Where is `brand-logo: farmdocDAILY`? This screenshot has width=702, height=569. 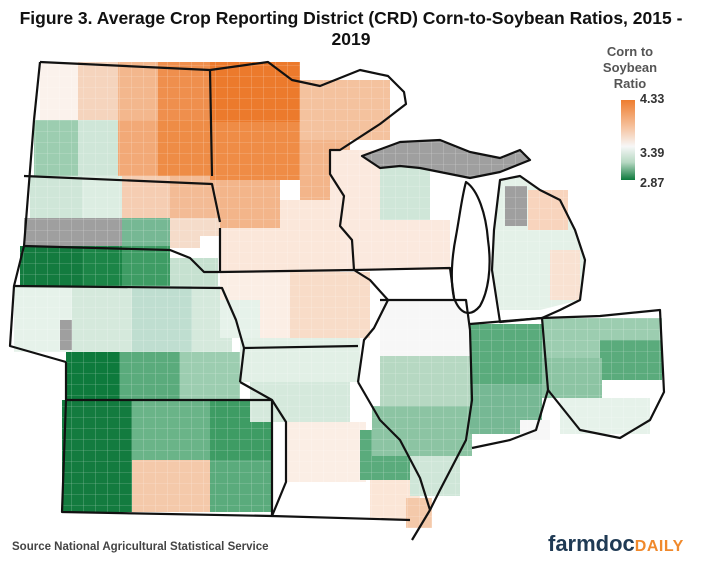
brand-logo: farmdocDAILY is located at coordinates (616, 544).